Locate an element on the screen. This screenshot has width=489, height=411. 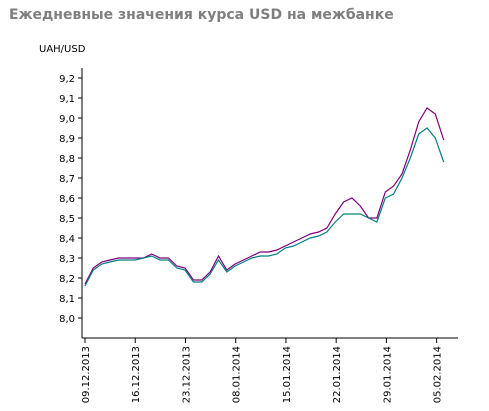
y-tick-label: 8,1 is located at coordinates (67, 299).